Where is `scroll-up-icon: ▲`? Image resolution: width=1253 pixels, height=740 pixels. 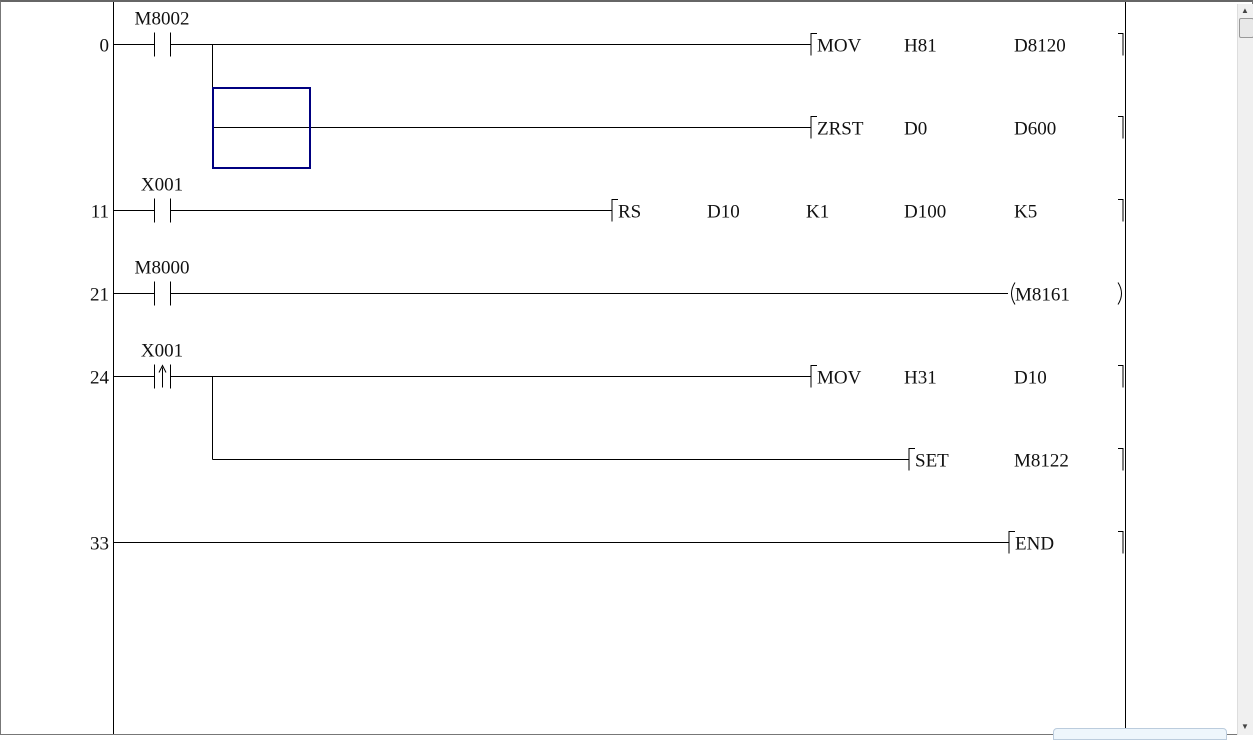
scroll-up-icon: ▲ is located at coordinates (1245, 10).